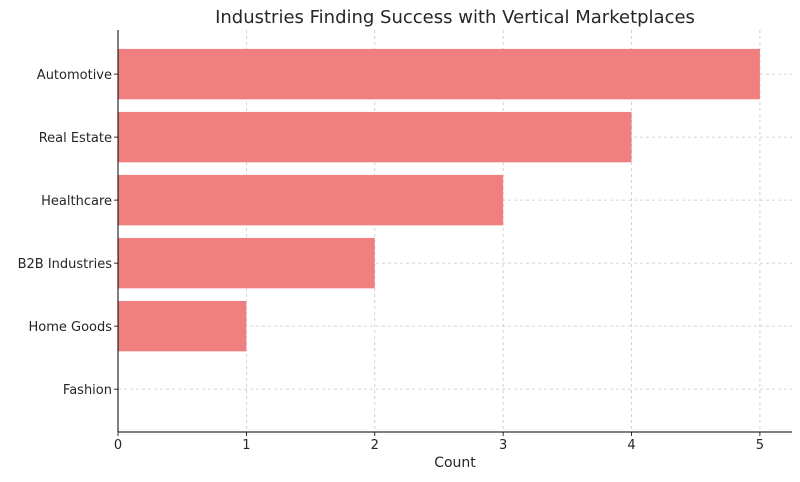 The width and height of the screenshot is (800, 482). What do you see at coordinates (375, 445) in the screenshot?
I see `x-tick-label: 2` at bounding box center [375, 445].